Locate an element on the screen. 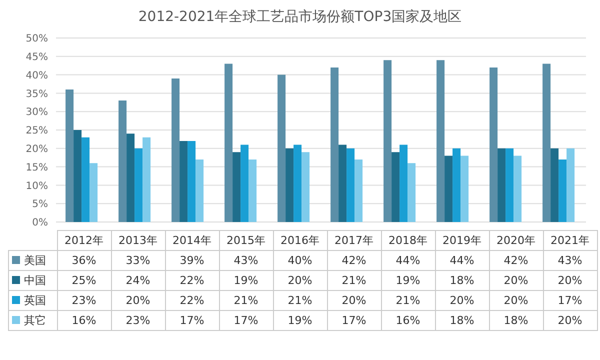 The height and width of the screenshot is (360, 600). y-tick-label: 5% is located at coordinates (40, 204).